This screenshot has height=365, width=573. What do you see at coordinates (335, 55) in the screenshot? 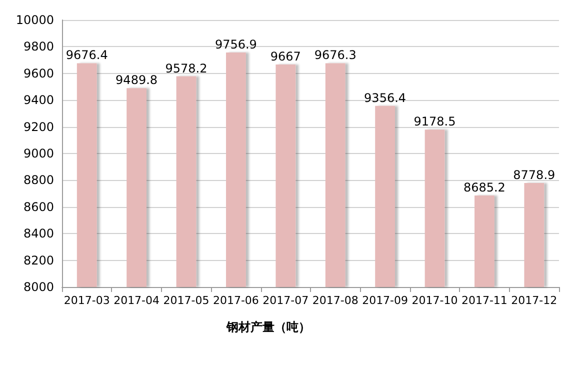
I see `data-label: 9676.3` at bounding box center [335, 55].